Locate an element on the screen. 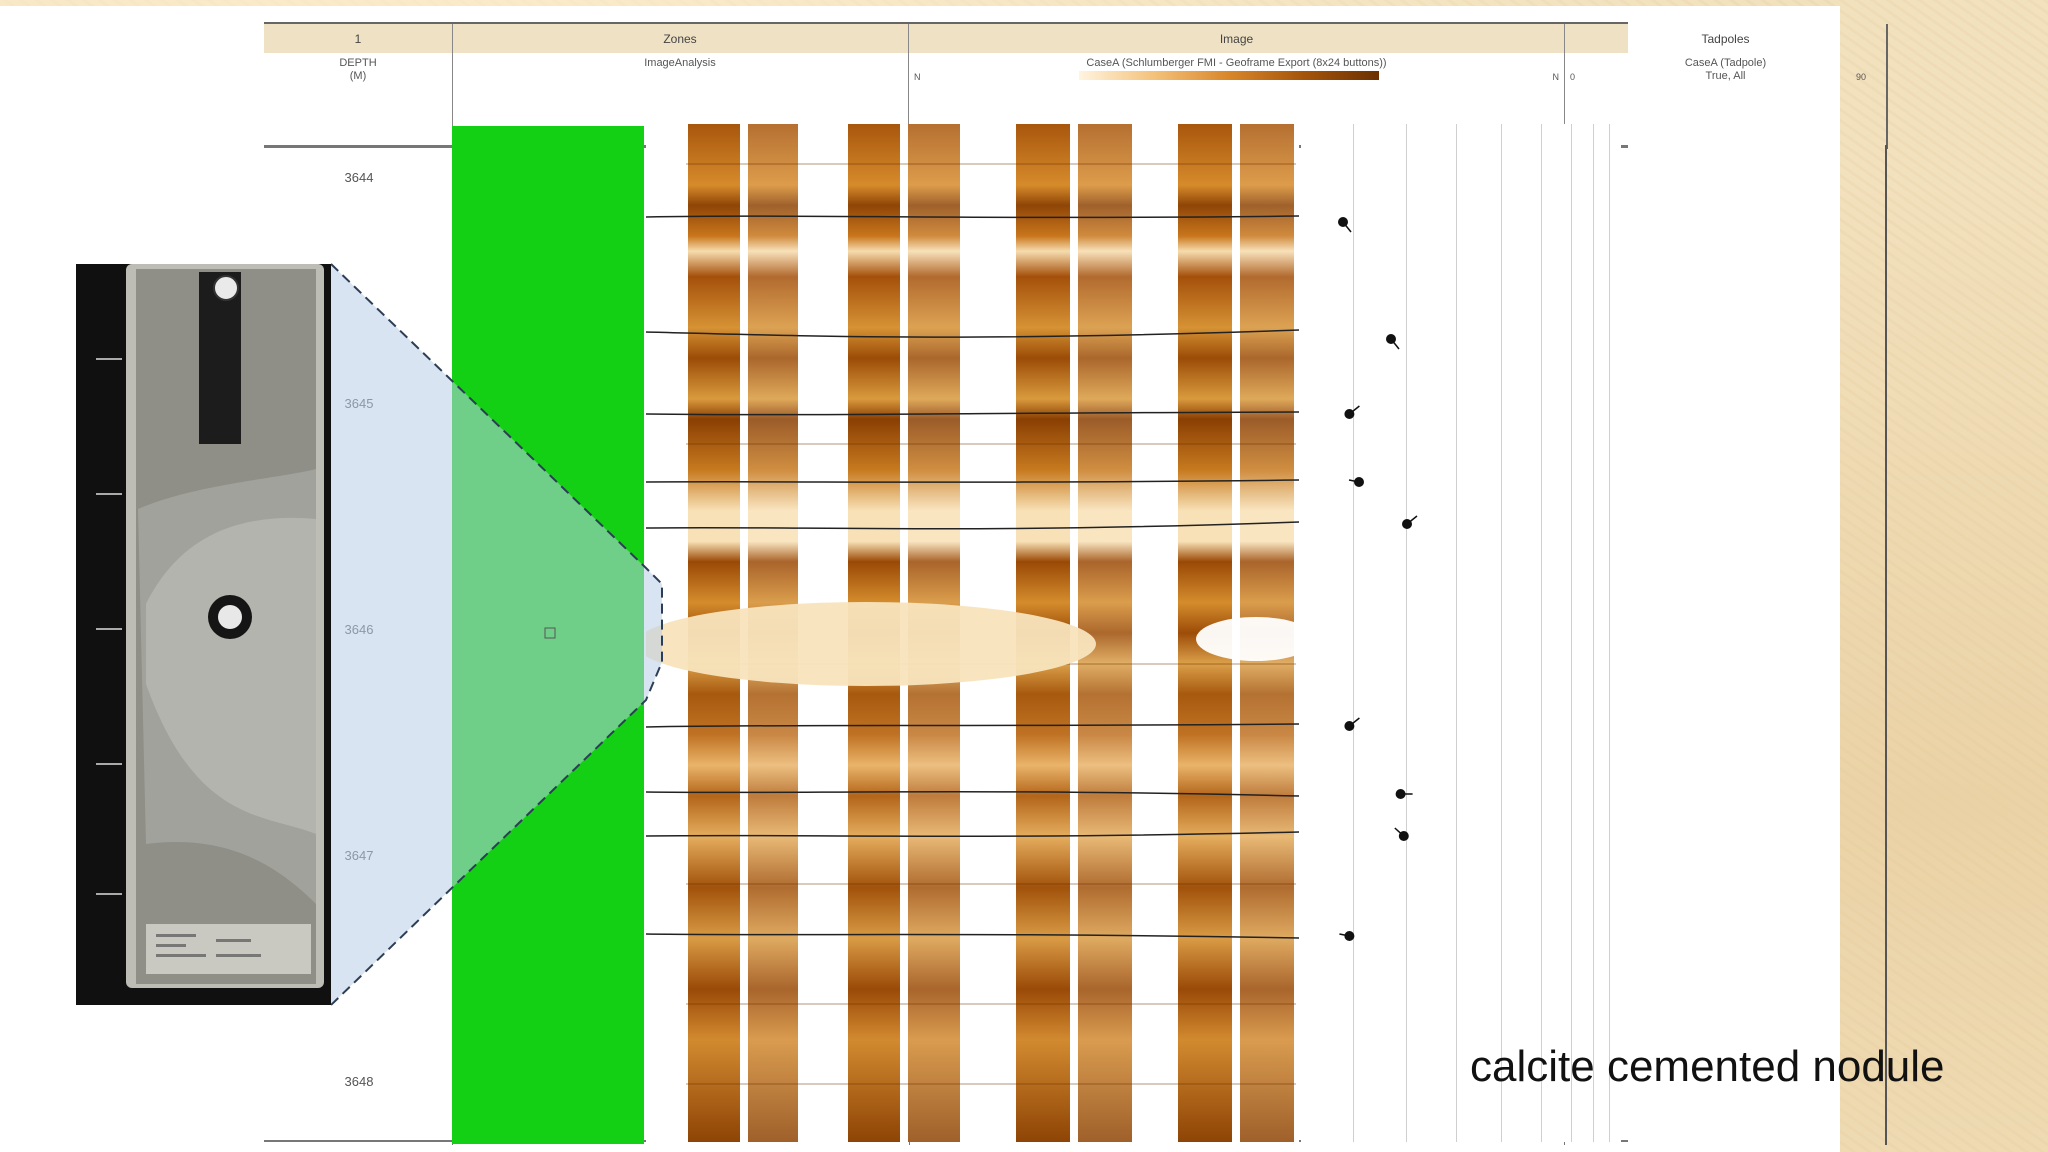 The width and height of the screenshot is (2048, 1152). callout-wedge is located at coordinates (496, 634).